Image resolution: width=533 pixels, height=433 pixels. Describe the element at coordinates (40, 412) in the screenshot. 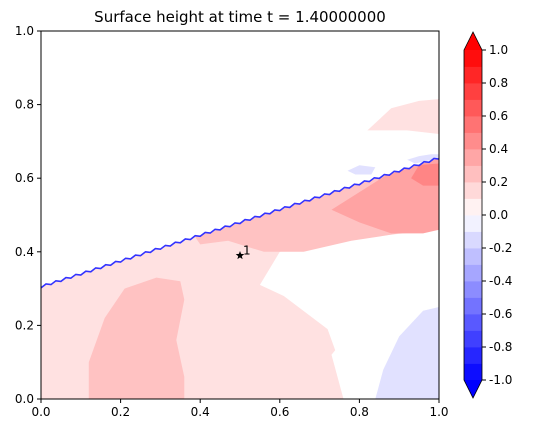

I see `x-tick-label-0: 0.0` at that location.